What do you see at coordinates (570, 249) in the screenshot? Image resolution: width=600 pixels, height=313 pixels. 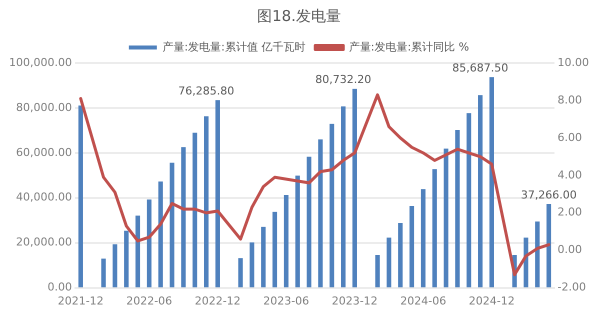 I see `y2-tick-label: 0.00` at bounding box center [570, 249].